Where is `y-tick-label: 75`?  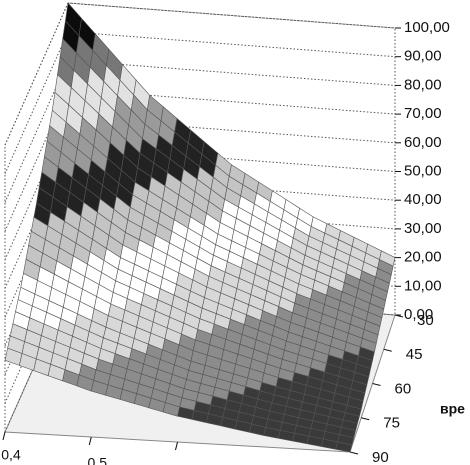
y-tick-label: 75 is located at coordinates (391, 423).